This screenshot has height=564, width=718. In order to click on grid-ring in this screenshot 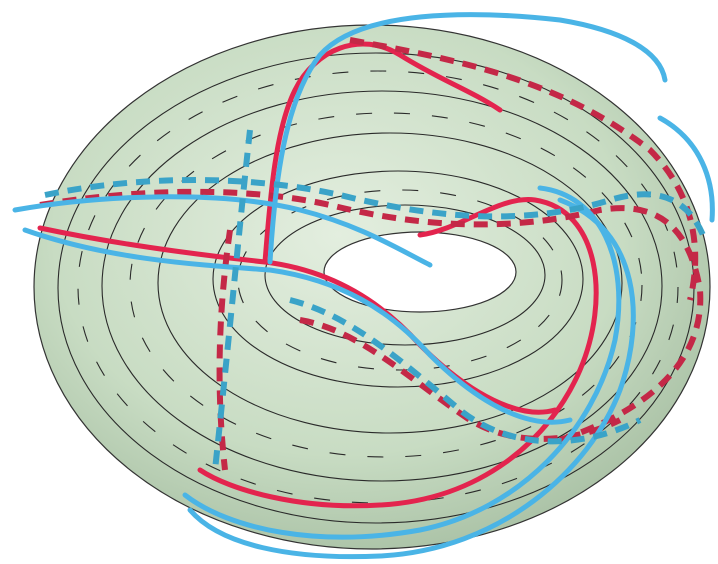, I will do `click(405, 275)`.